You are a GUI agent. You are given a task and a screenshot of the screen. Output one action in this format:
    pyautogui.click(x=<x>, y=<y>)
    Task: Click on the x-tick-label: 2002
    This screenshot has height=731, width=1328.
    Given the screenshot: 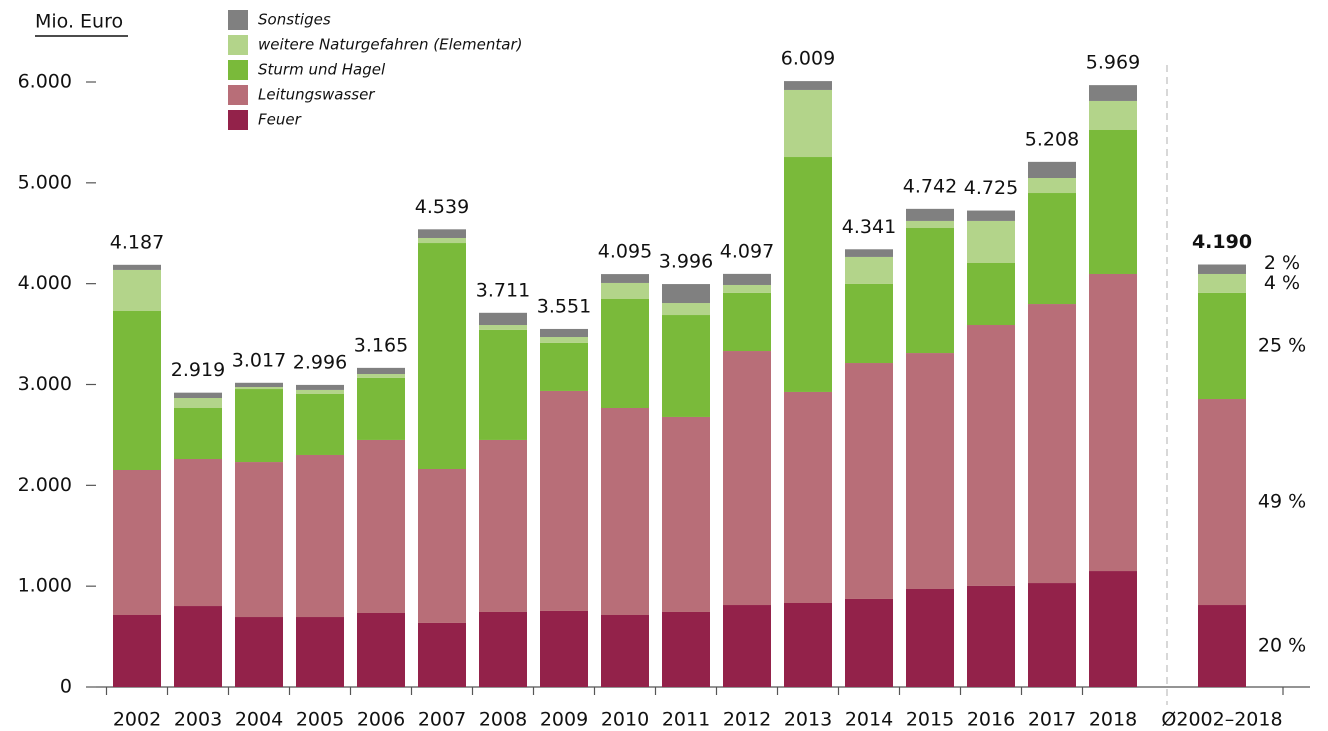 What is the action you would take?
    pyautogui.click(x=137, y=720)
    